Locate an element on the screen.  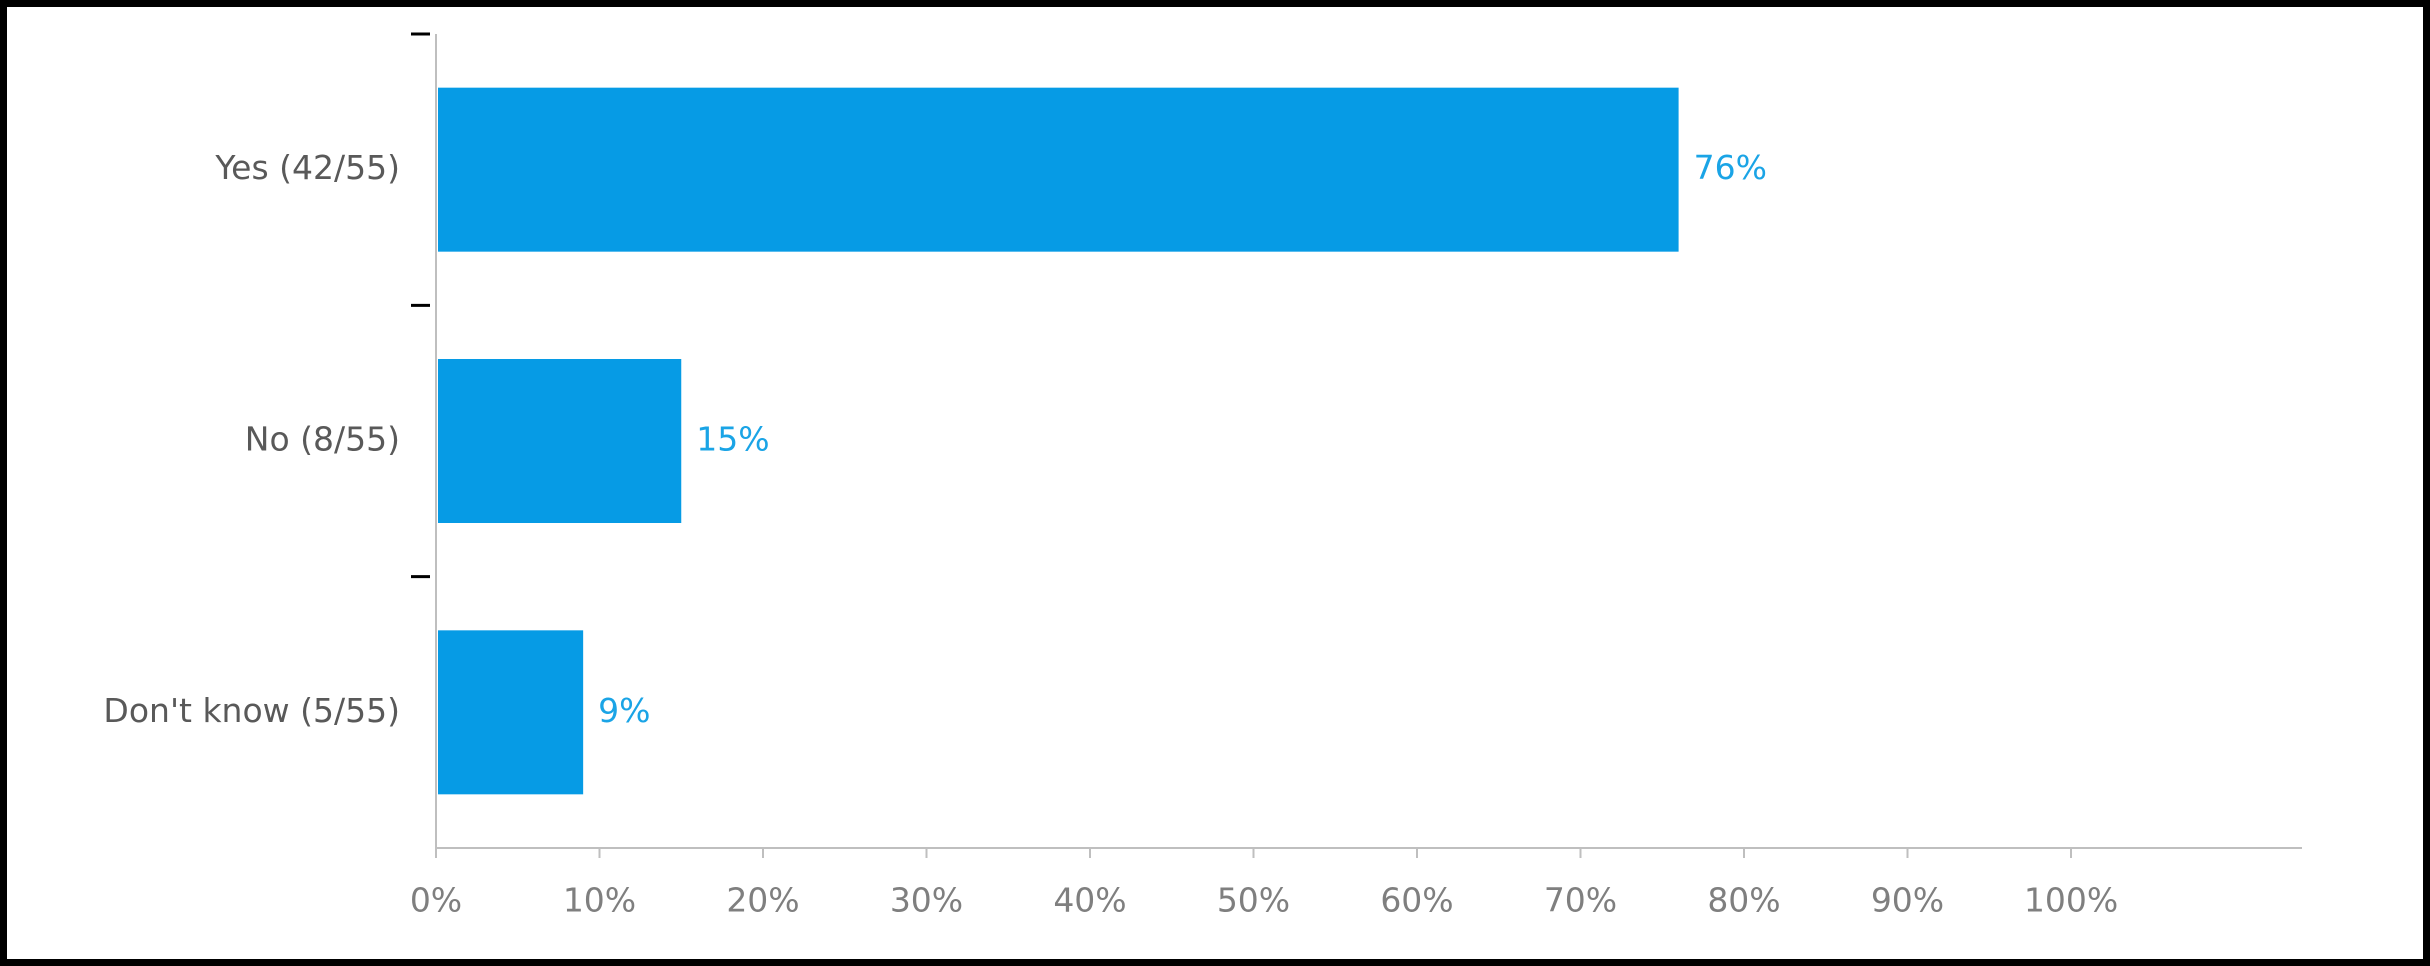
data-label: 15% is located at coordinates (732, 439).